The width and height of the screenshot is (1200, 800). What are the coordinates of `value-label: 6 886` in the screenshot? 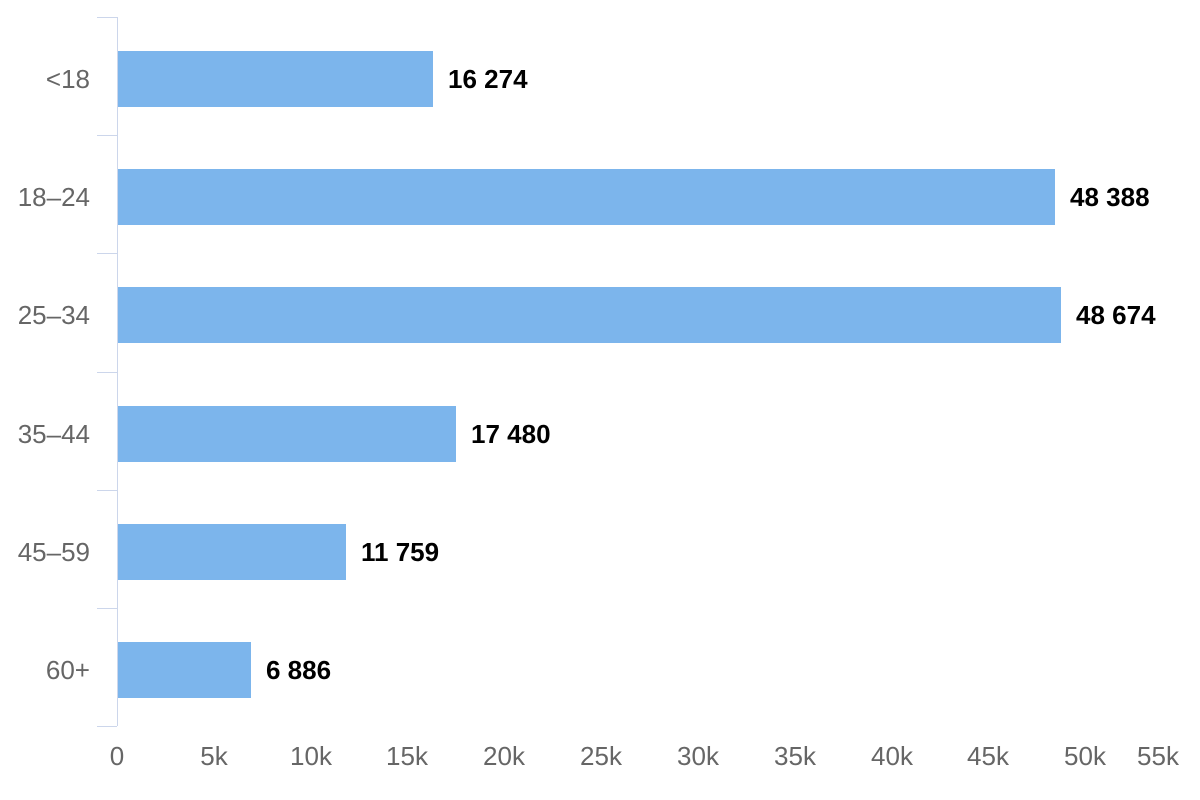 It's located at (299, 670).